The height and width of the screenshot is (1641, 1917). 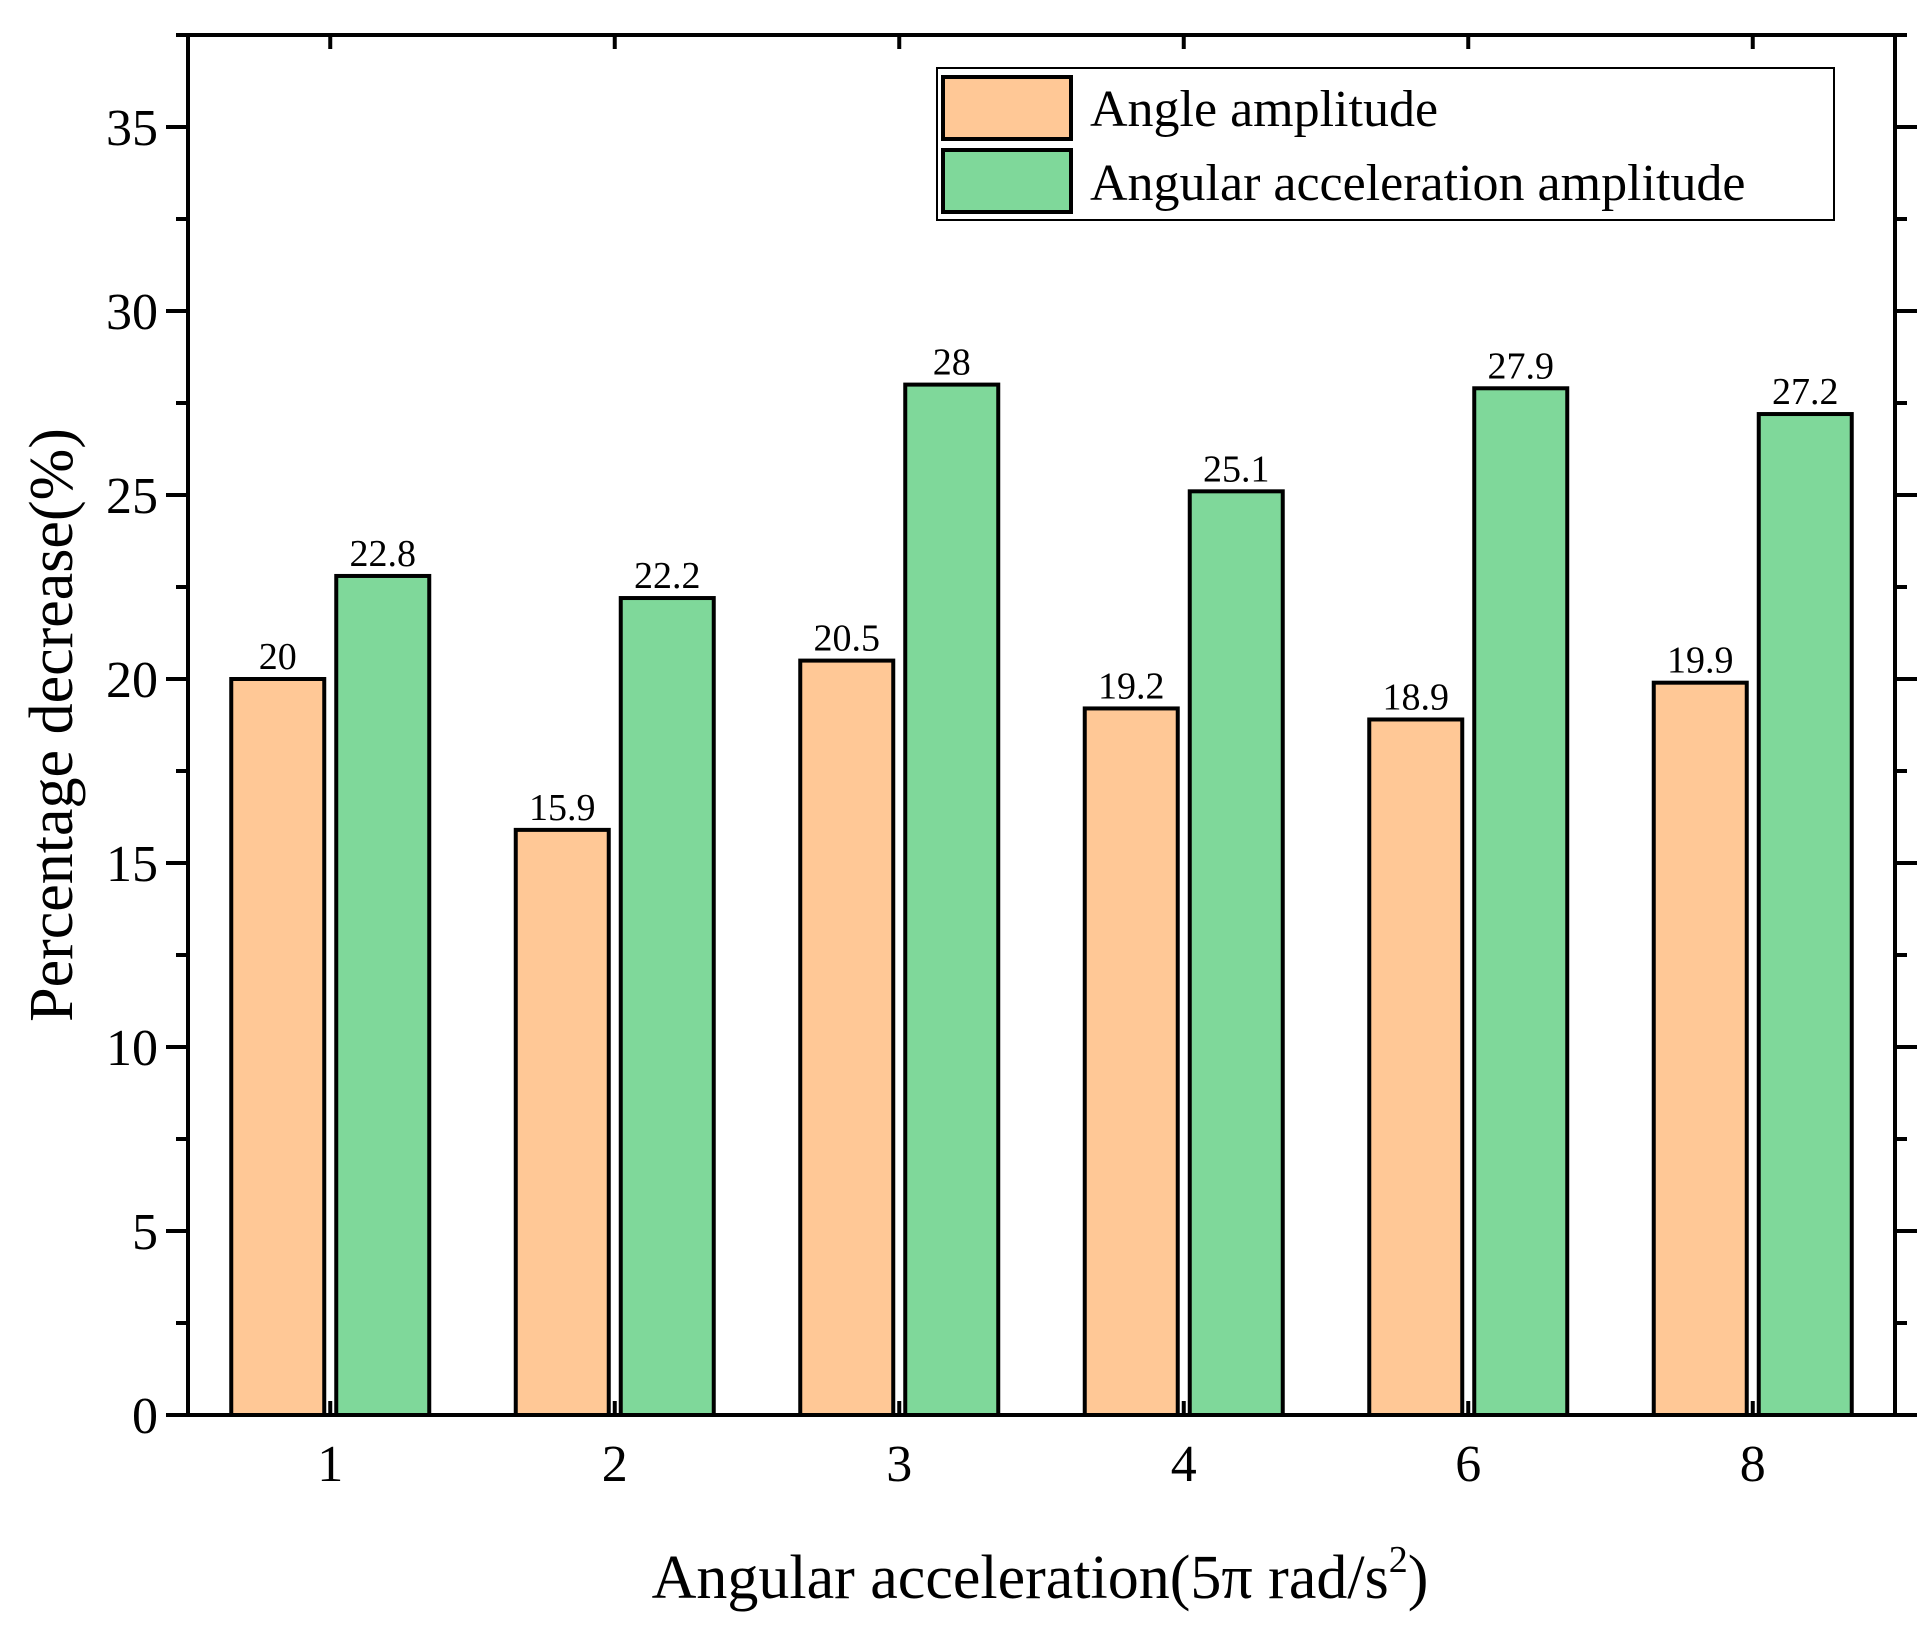 What do you see at coordinates (1398, 1560) in the screenshot?
I see `x-axis-title-superscript: 2` at bounding box center [1398, 1560].